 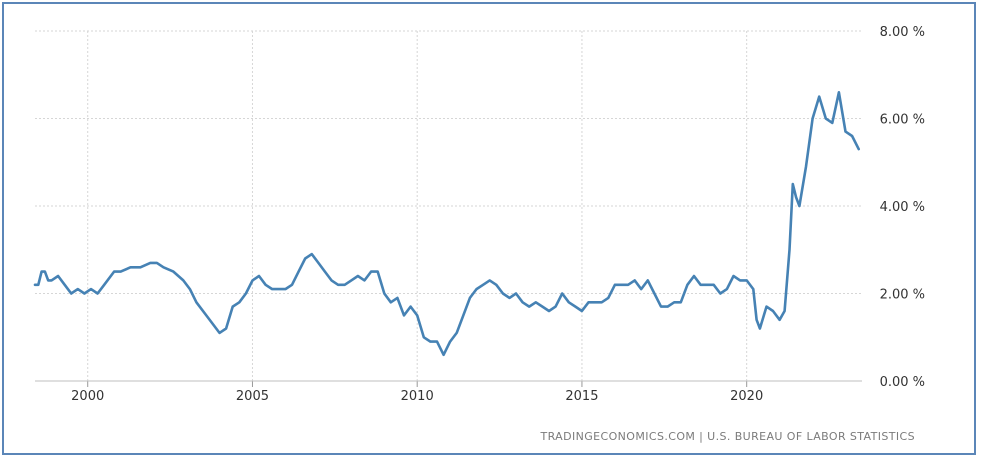 I want to click on y-tick-label: 2.00 %, so click(x=902, y=295).